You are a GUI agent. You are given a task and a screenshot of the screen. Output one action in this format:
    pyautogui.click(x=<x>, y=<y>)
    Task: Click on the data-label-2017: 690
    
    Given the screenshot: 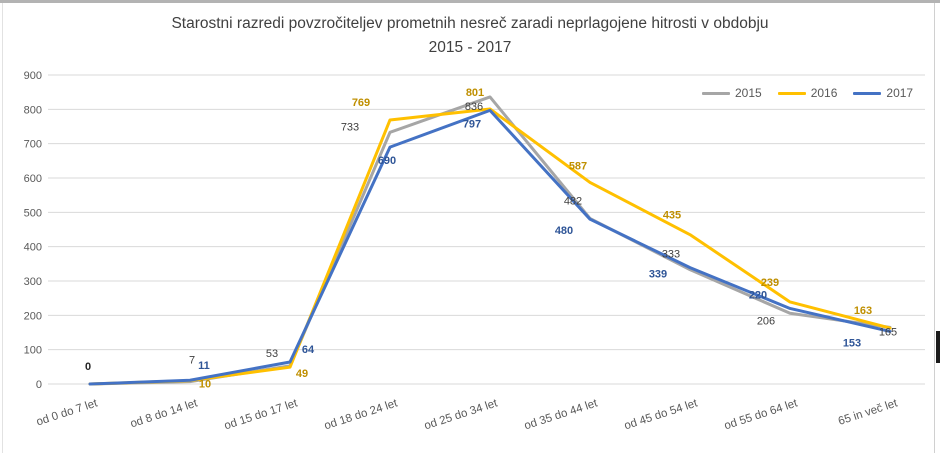 What is the action you would take?
    pyautogui.click(x=387, y=161)
    